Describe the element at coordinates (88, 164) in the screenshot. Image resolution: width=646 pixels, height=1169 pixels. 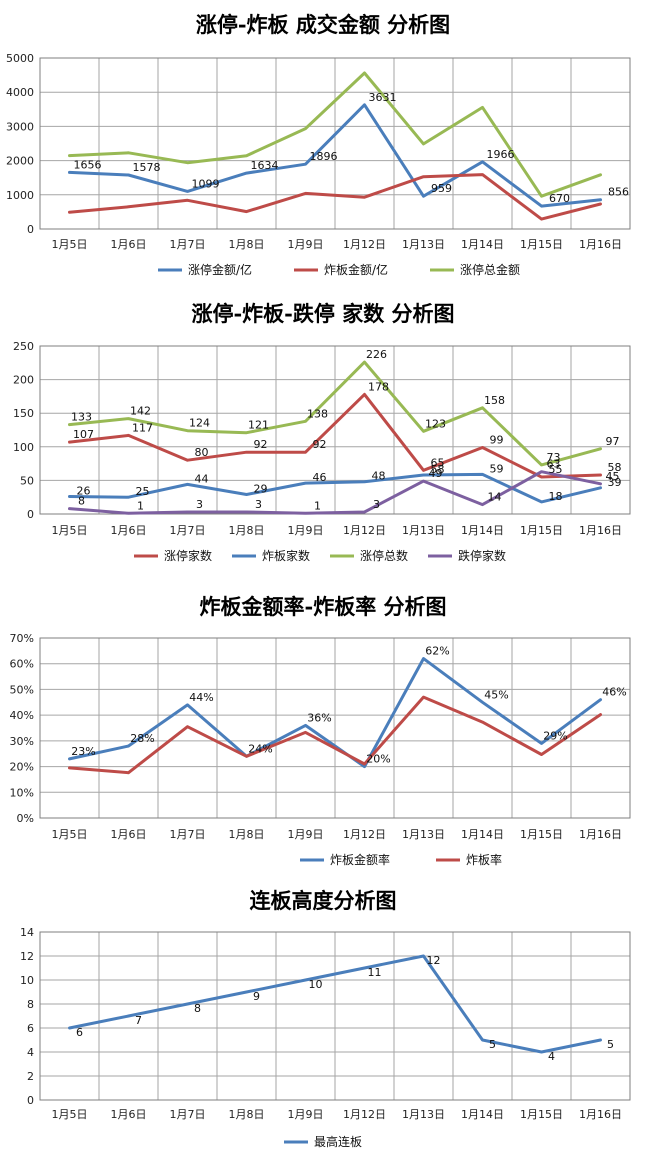
I see `data-label: 1656` at that location.